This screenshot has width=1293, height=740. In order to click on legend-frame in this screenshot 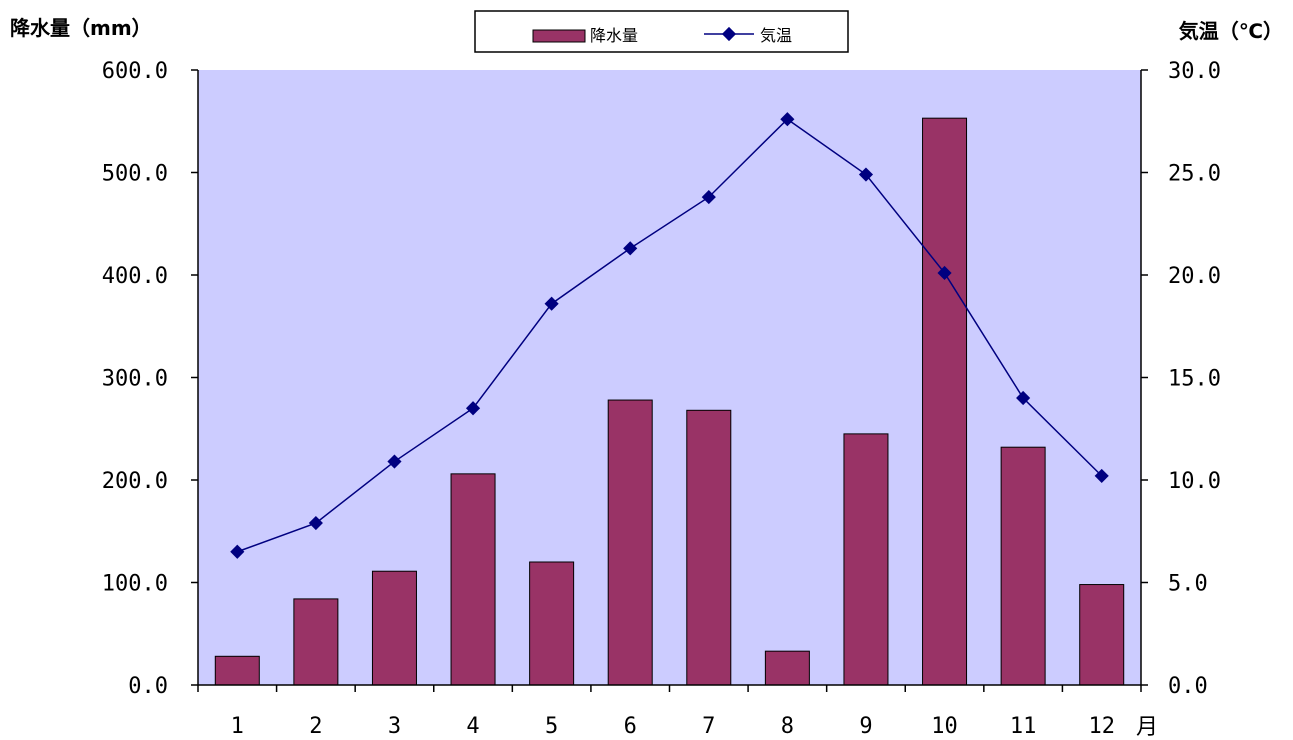, I will do `click(661, 31)`.